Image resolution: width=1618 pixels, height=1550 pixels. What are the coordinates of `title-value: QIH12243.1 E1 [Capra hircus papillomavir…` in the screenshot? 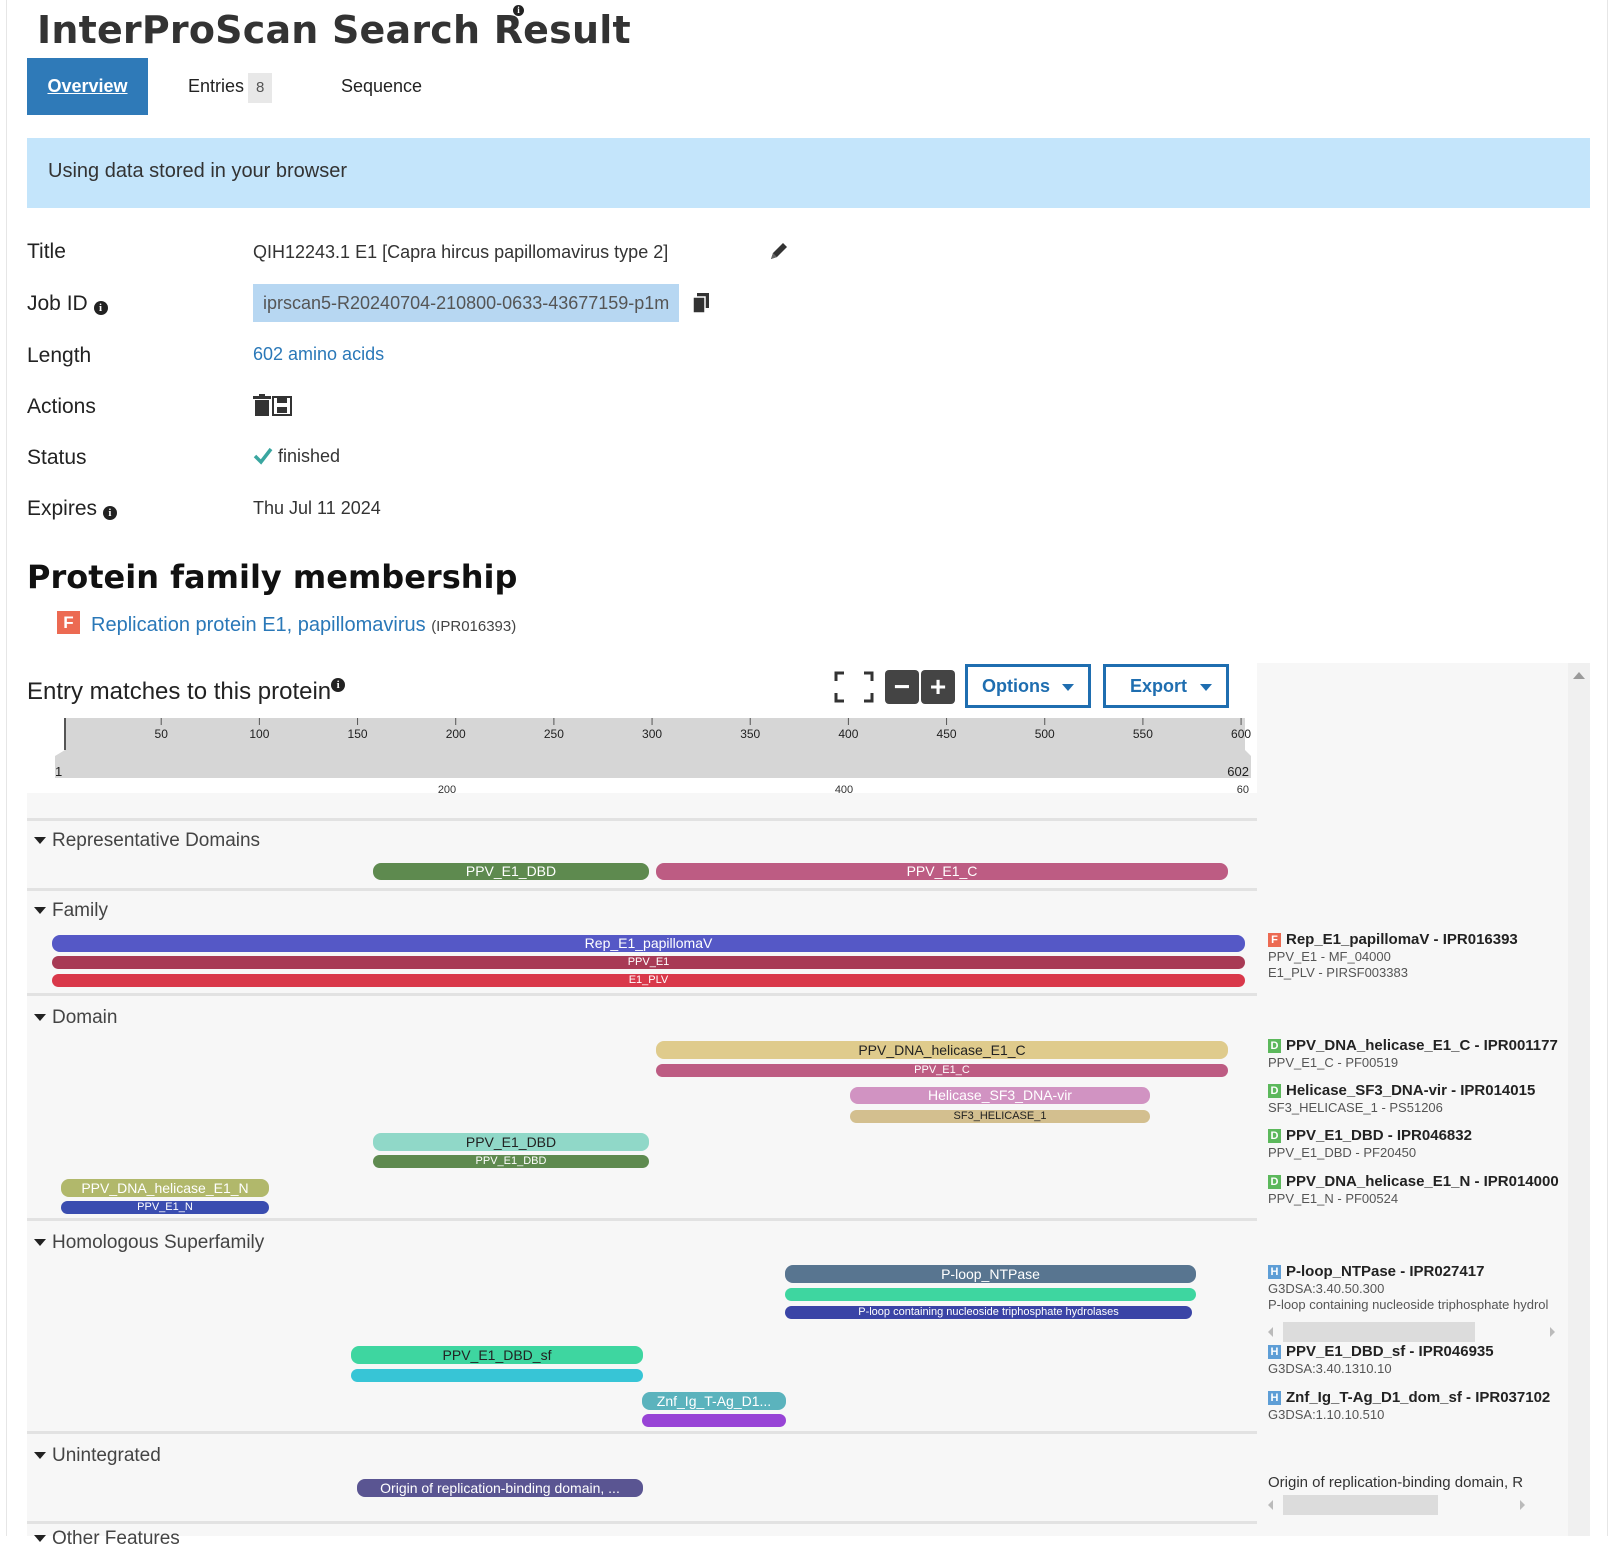 It's located at (461, 252).